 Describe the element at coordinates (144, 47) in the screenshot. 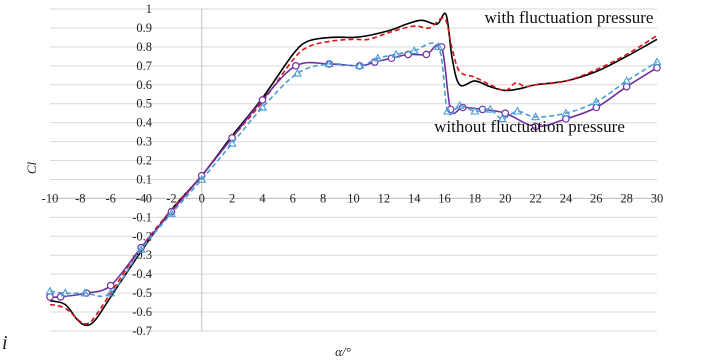

I see `y-tick-label: 0.8` at that location.